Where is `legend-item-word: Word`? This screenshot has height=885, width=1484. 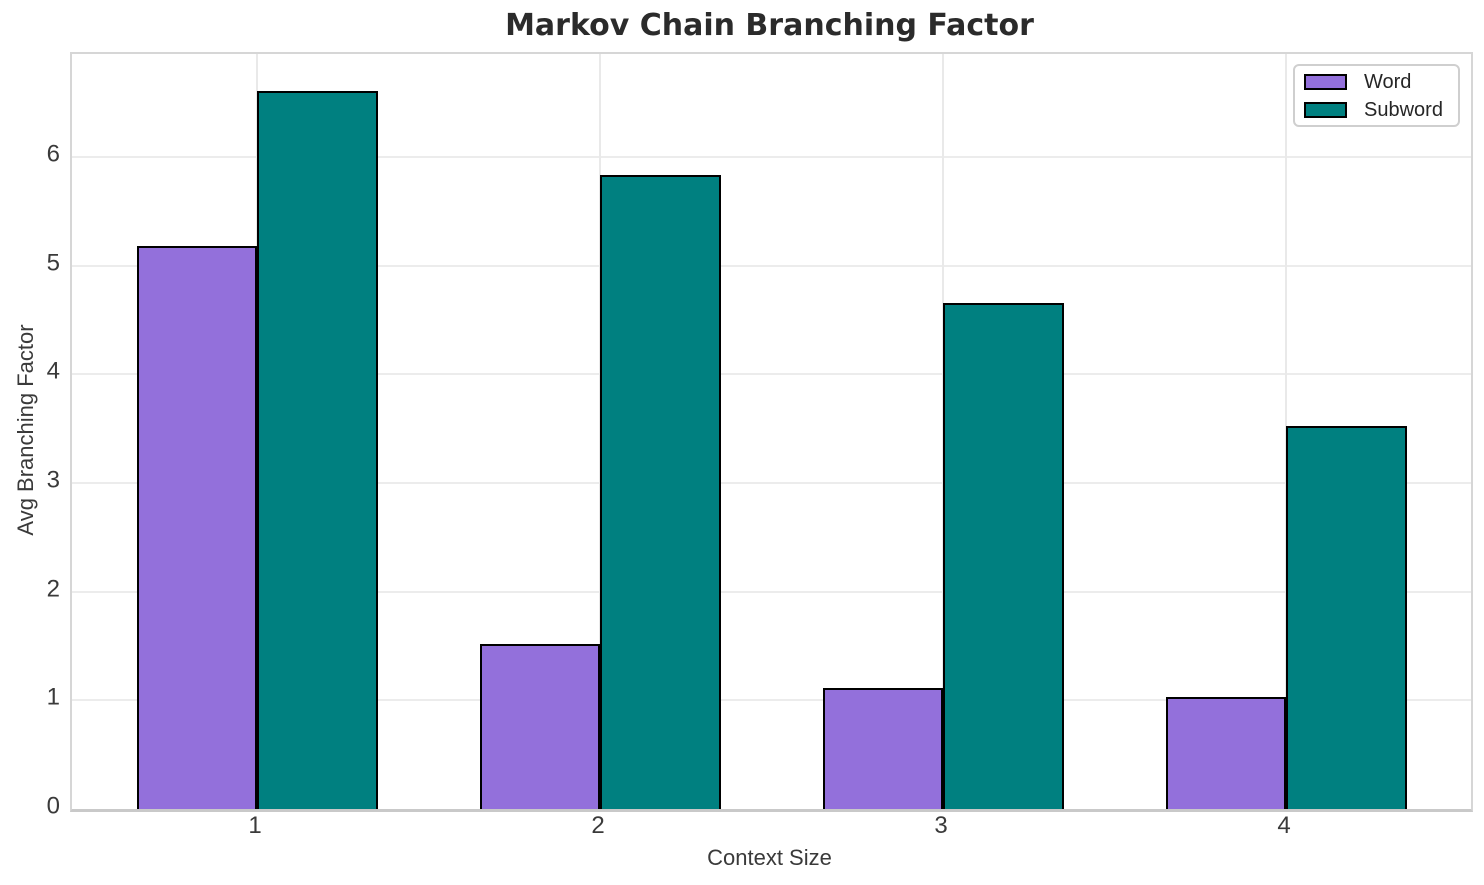
legend-item-word: Word is located at coordinates (1381, 82).